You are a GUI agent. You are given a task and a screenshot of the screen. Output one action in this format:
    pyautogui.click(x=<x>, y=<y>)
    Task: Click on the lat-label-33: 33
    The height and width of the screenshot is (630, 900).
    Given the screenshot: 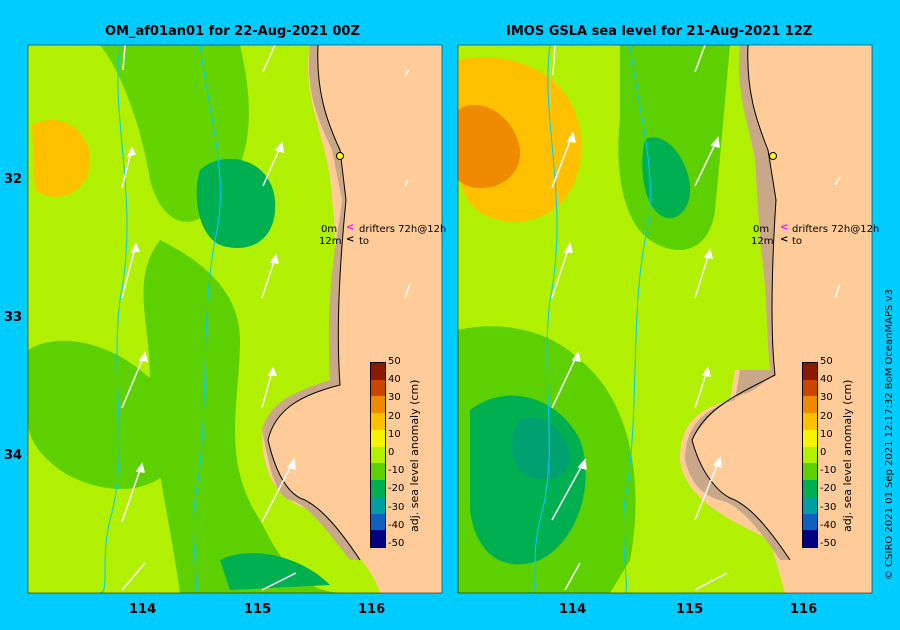 What is the action you would take?
    pyautogui.click(x=13, y=317)
    